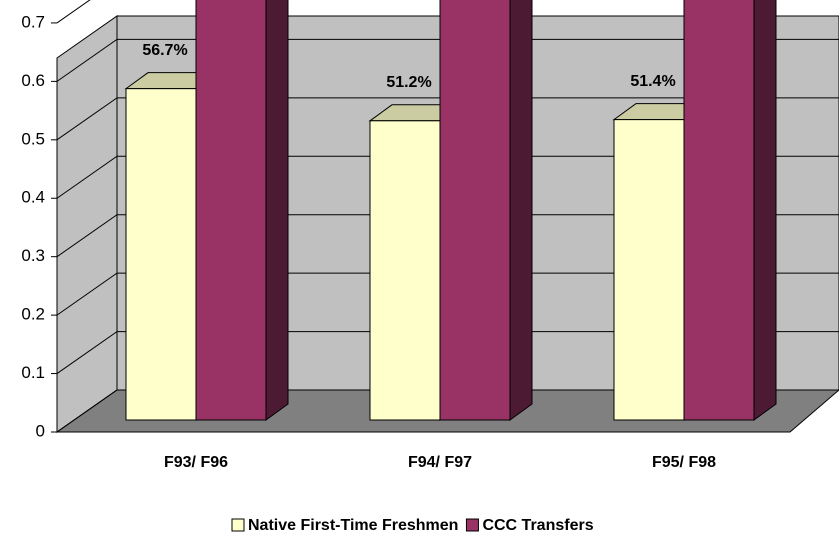 This screenshot has width=839, height=536. Describe the element at coordinates (537, 525) in the screenshot. I see `legend-label: CCC Transfers` at that location.